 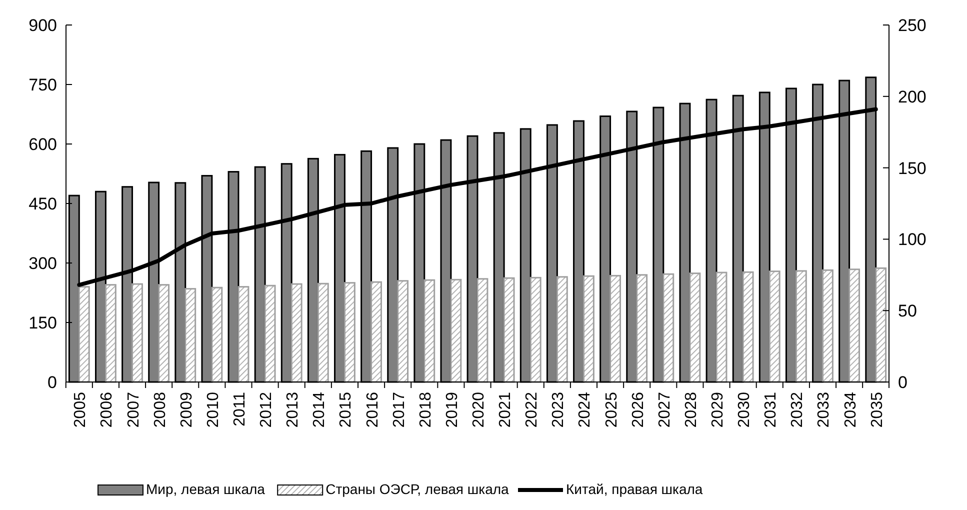 I want to click on x-tick-label: 2035, so click(x=877, y=410).